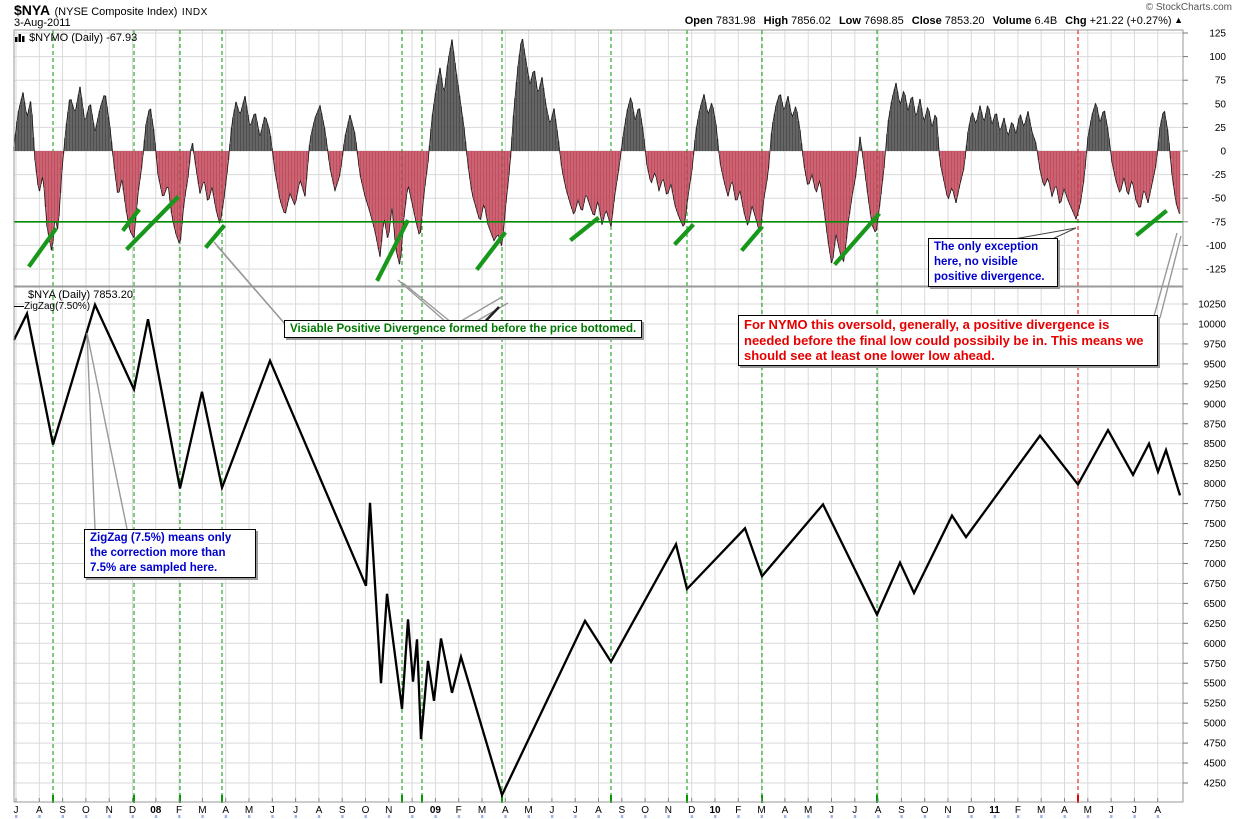 This screenshot has height=819, width=1240. What do you see at coordinates (1215, 524) in the screenshot?
I see `axis-tick-label: 7500` at bounding box center [1215, 524].